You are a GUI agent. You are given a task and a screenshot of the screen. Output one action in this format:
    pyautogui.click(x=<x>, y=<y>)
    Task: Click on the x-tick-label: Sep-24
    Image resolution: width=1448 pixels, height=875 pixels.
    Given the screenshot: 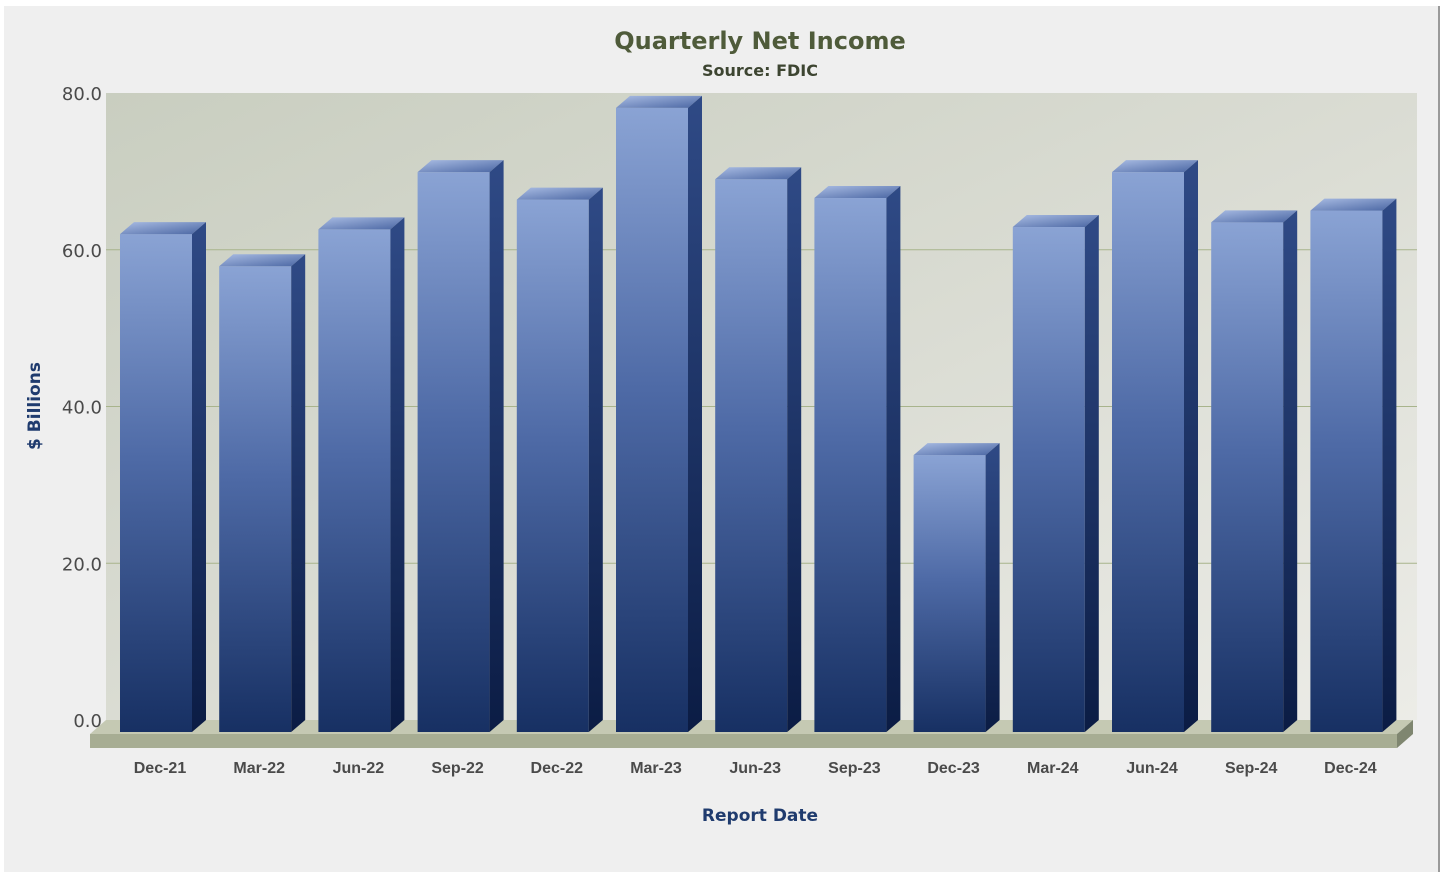 What is the action you would take?
    pyautogui.click(x=1251, y=768)
    